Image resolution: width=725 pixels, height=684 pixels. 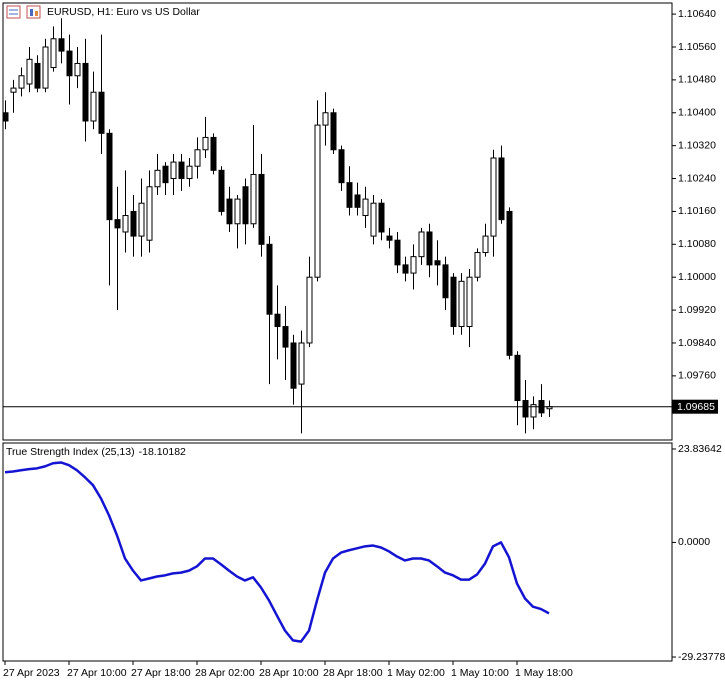 What do you see at coordinates (97, 673) in the screenshot?
I see `x-tick-label: 27 Apr 10:00` at bounding box center [97, 673].